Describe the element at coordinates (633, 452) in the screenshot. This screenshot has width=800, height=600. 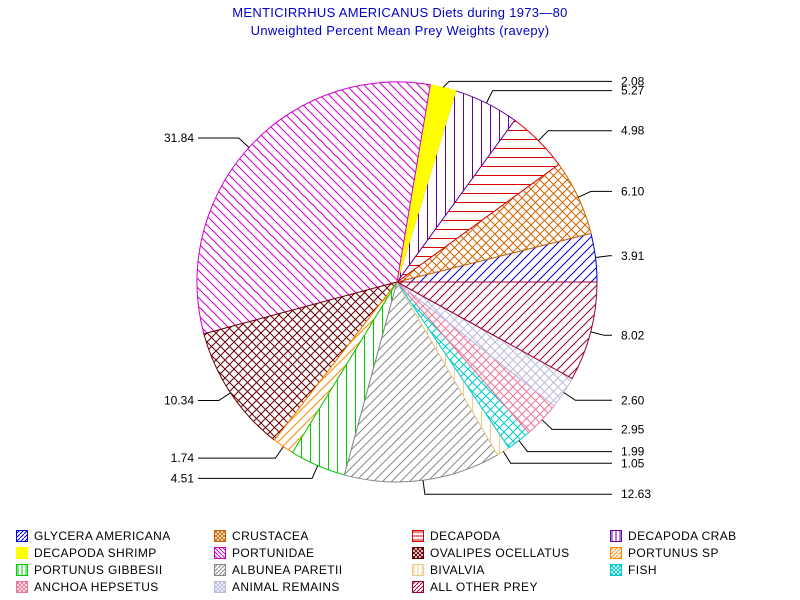
I see `value-label-fish: 1.99` at that location.